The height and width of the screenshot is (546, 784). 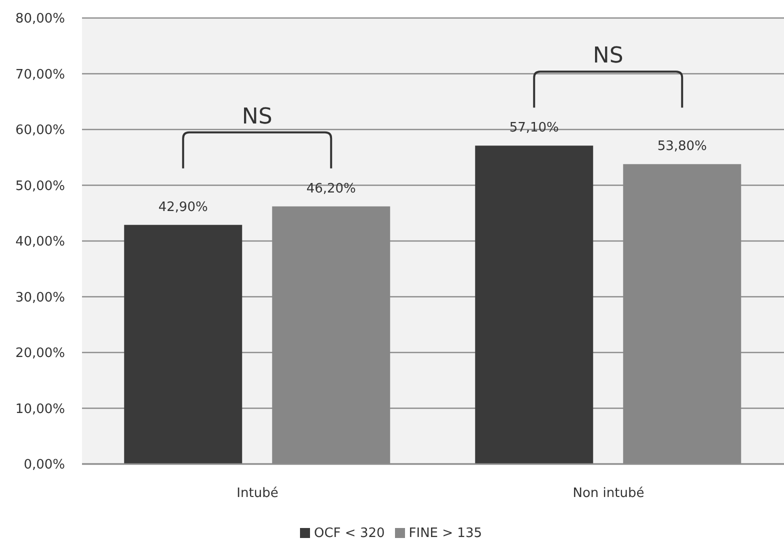 I want to click on legend-label: OCF < 320, so click(x=349, y=533).